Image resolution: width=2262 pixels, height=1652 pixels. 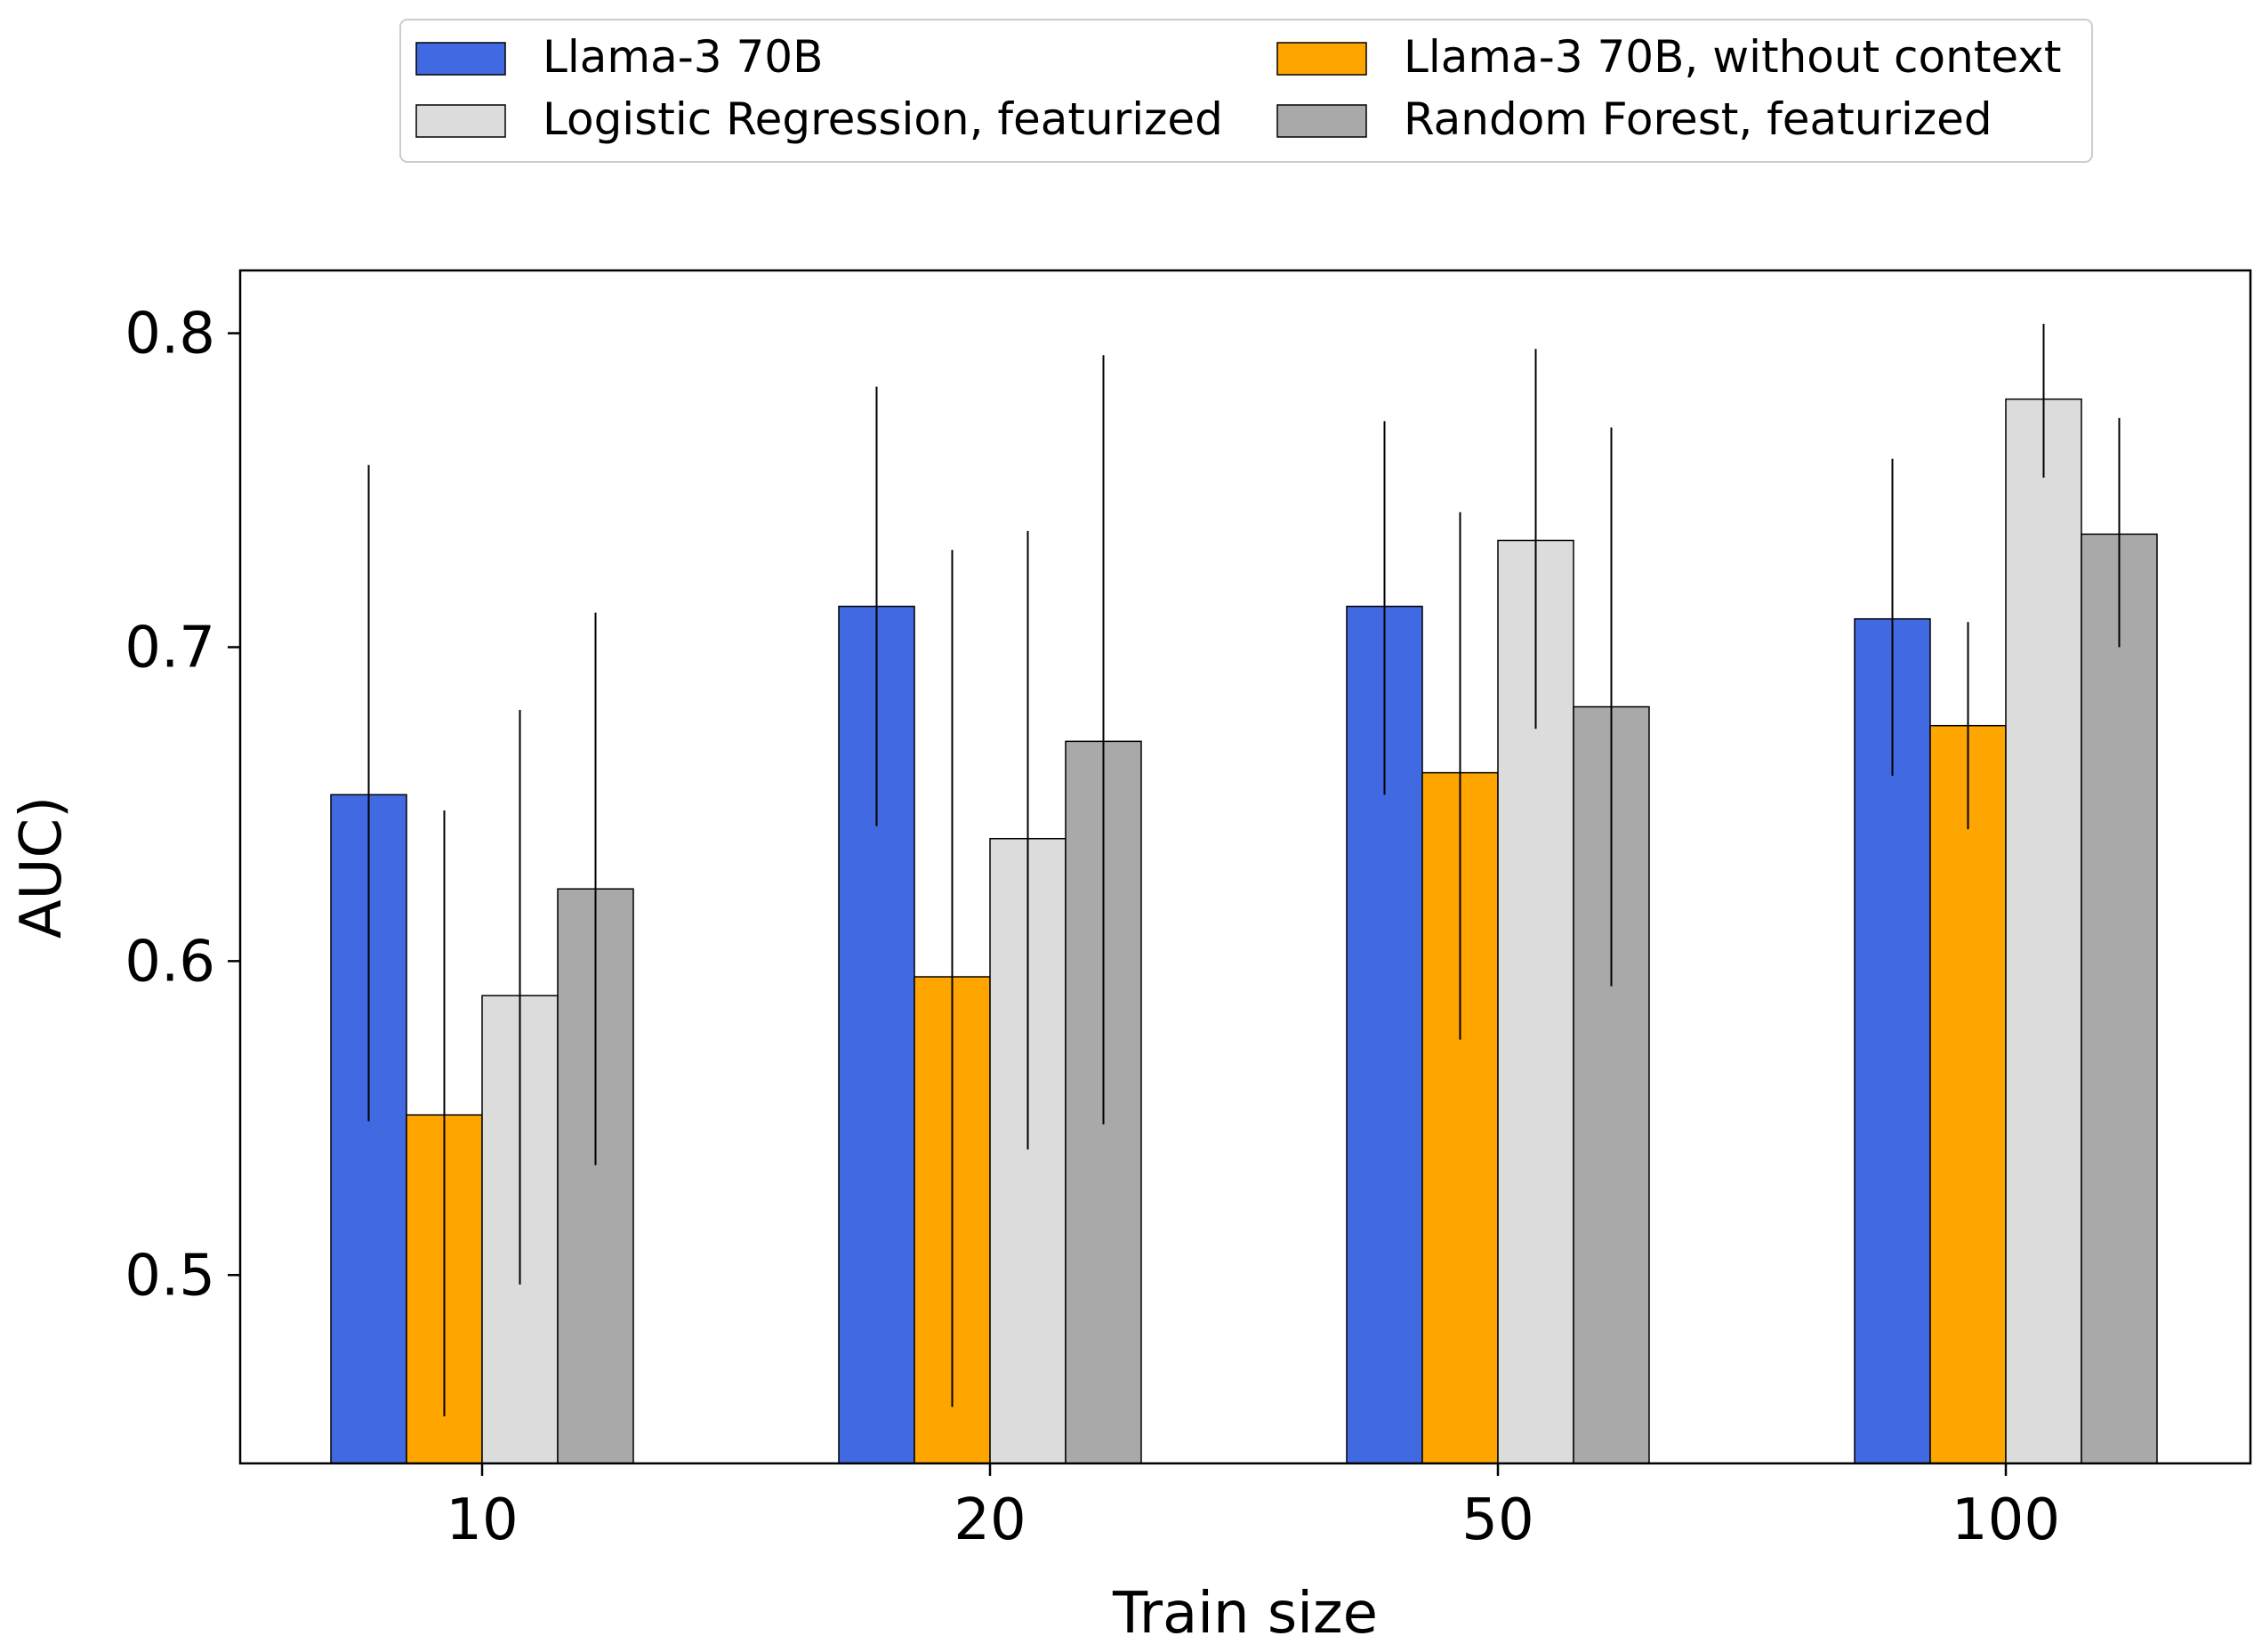 I want to click on legend-frame, so click(x=1246, y=91).